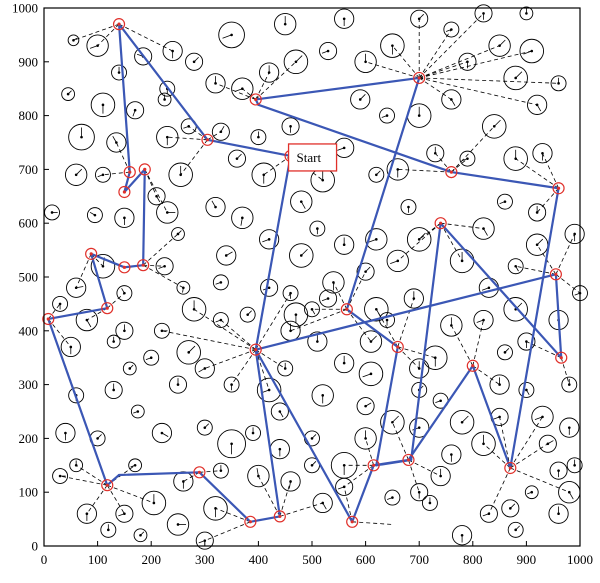 This screenshot has width=600, height=583. I want to click on x-tick-label-9: 900, so click(527, 559).